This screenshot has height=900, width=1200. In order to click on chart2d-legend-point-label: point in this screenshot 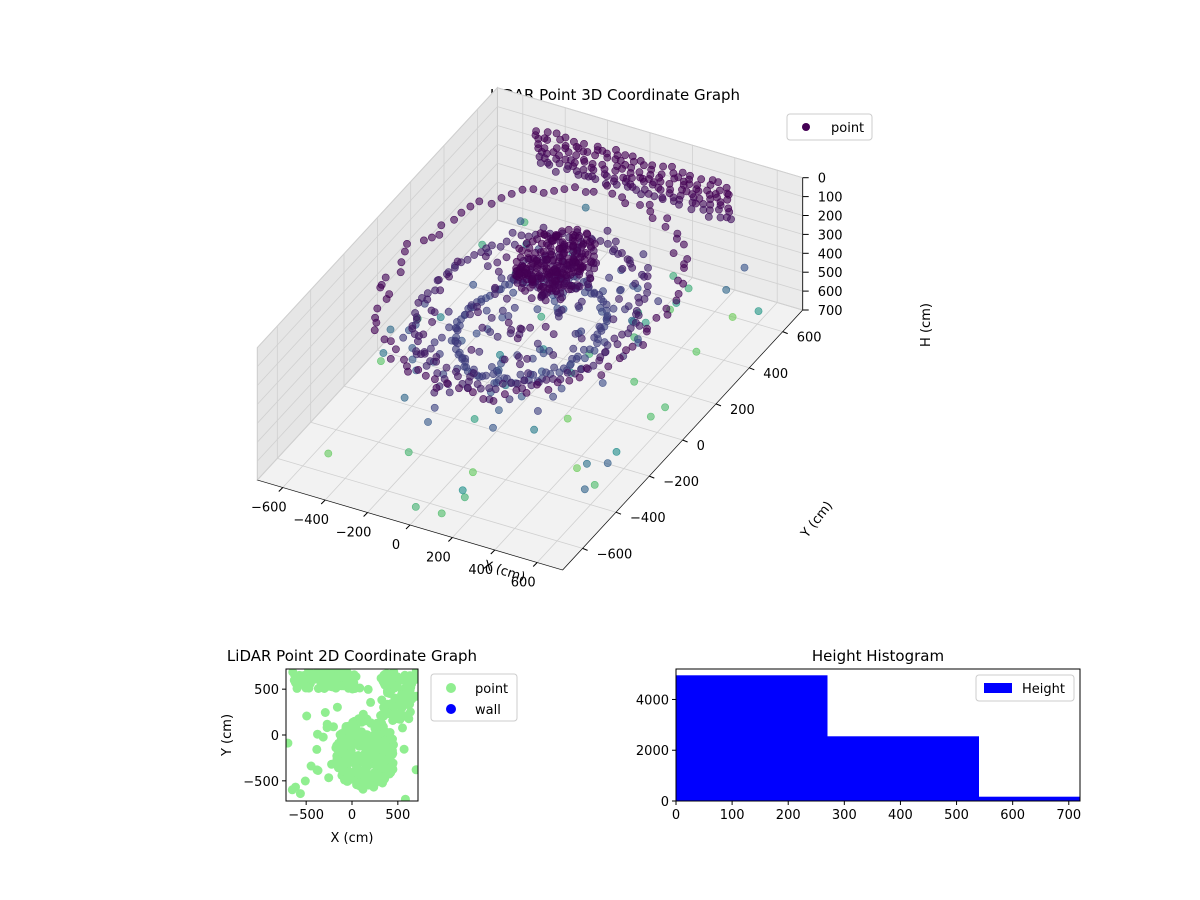, I will do `click(491, 689)`.